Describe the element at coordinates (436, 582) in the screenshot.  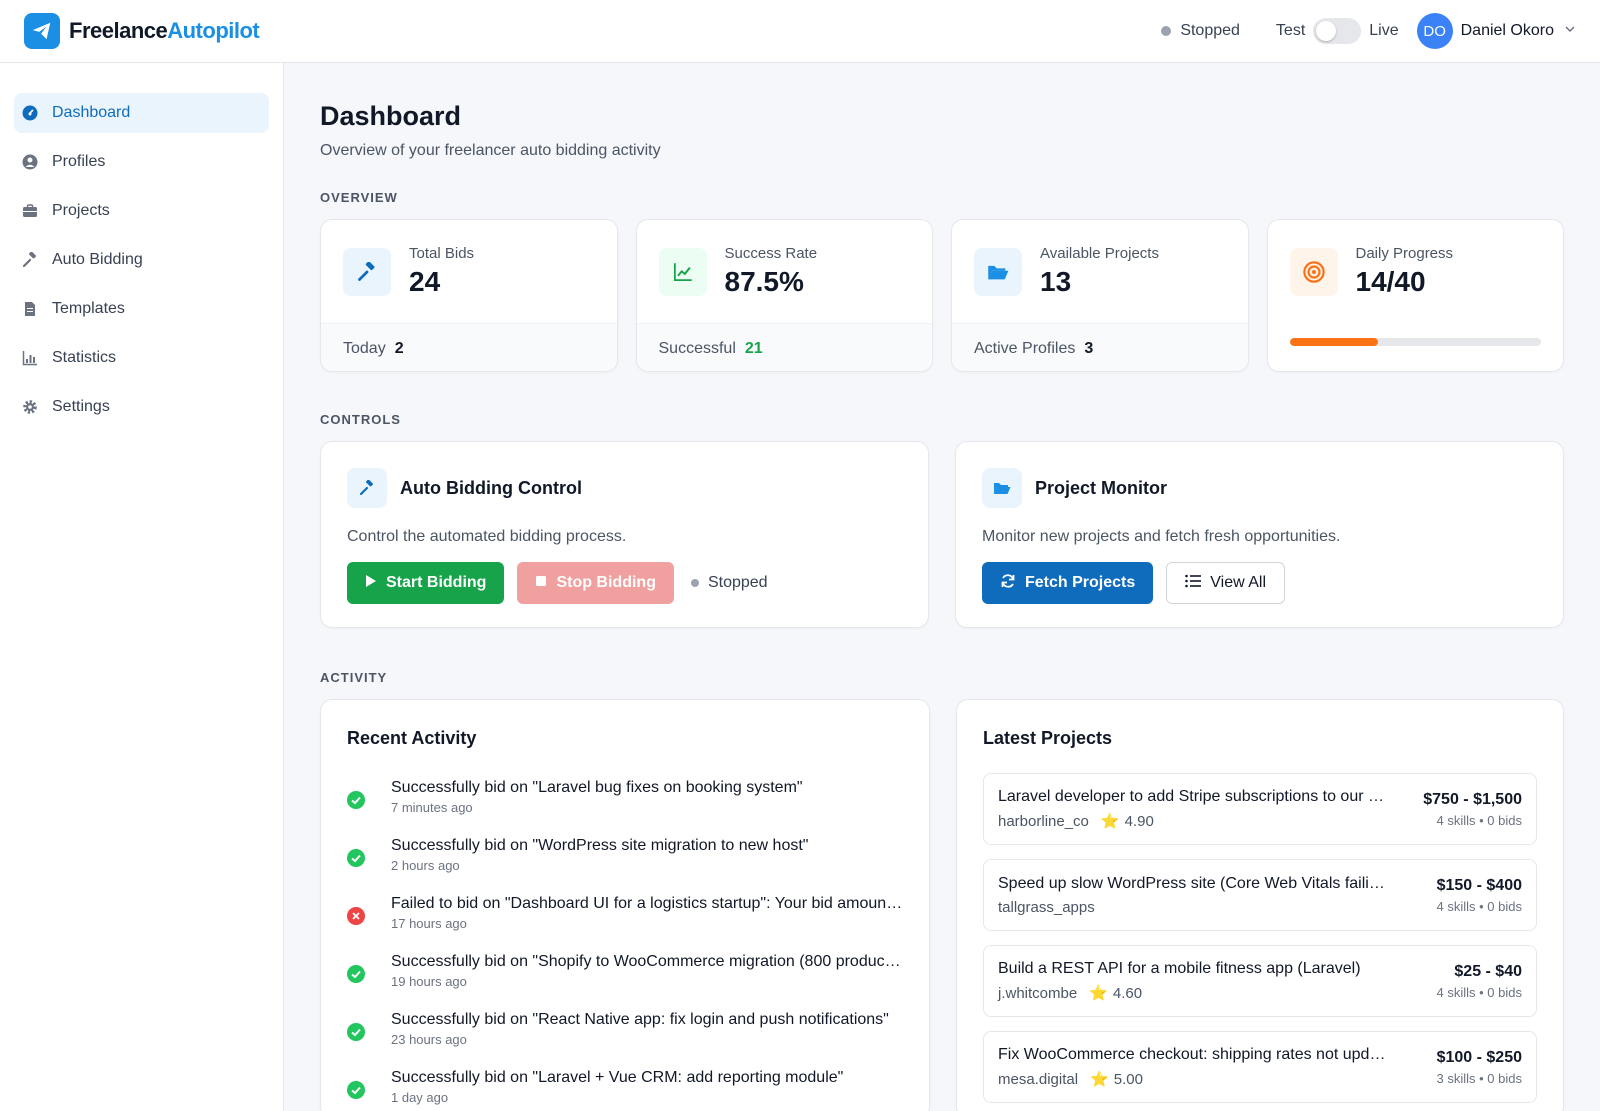
I see `button-label: Start Bidding` at that location.